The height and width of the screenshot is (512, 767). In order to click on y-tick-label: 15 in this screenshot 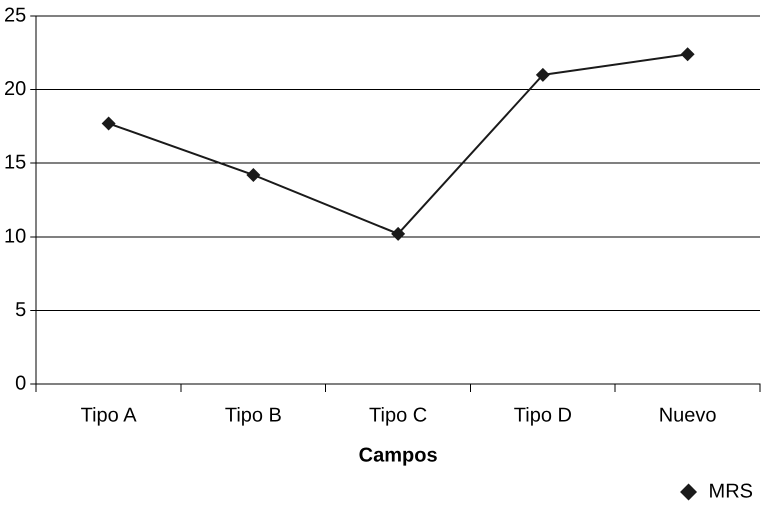, I will do `click(15, 163)`.